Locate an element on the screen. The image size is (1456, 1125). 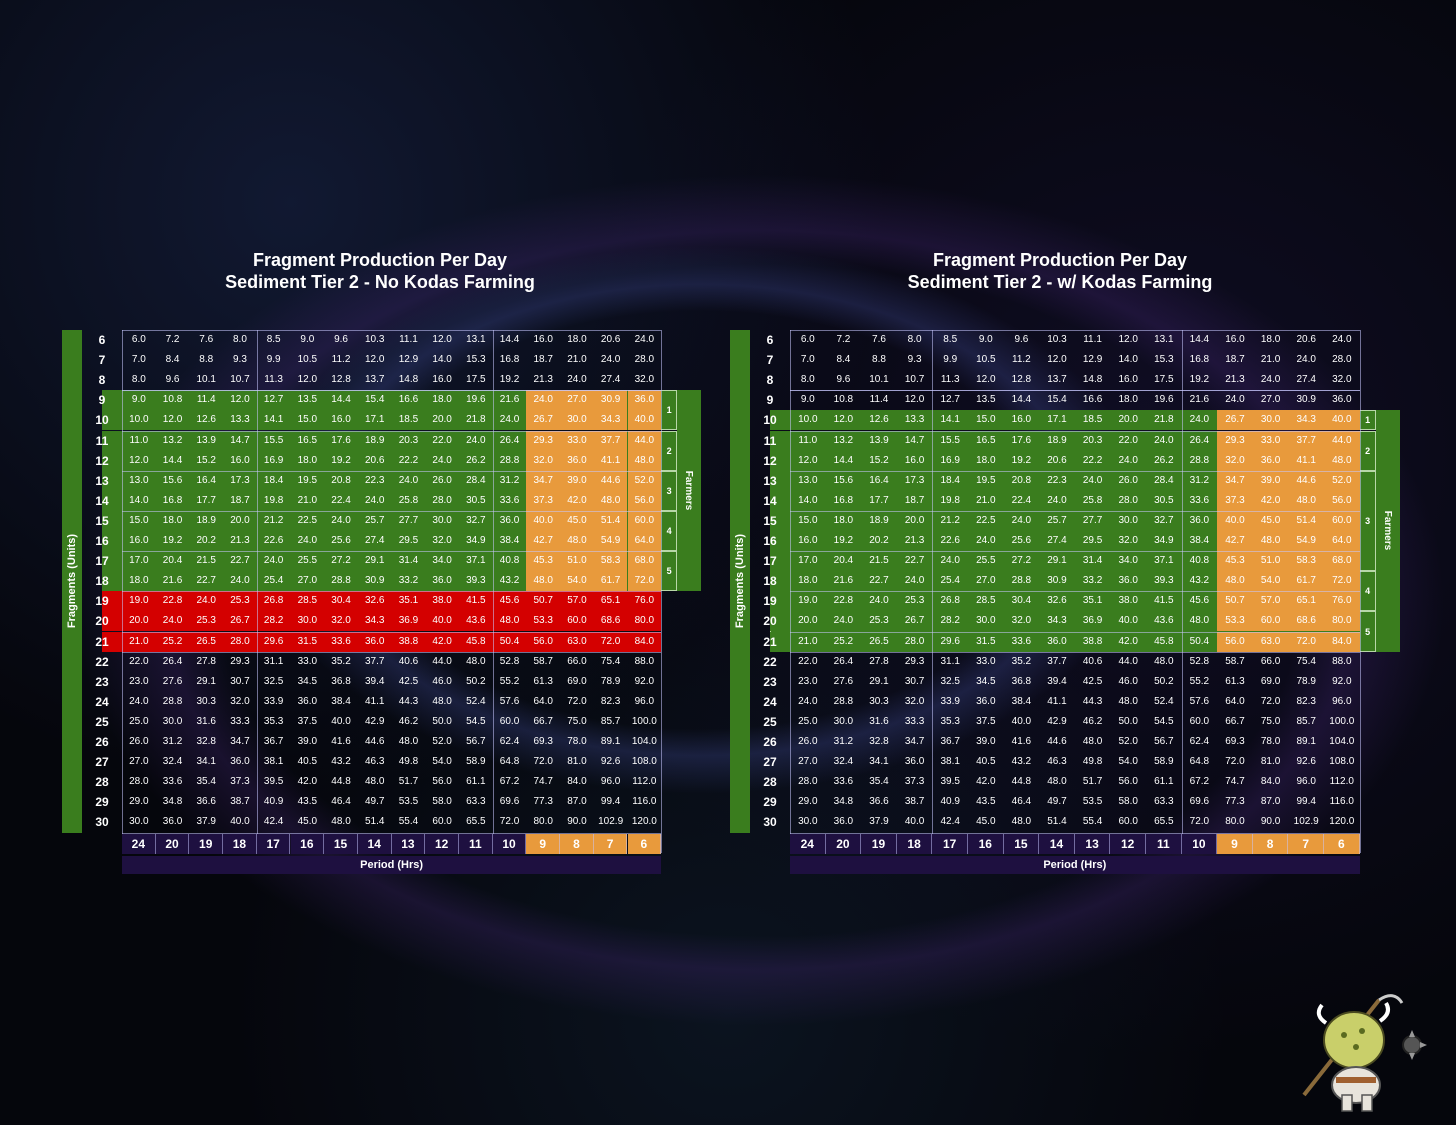
table-cell: 84.0 is located at coordinates (1342, 641).